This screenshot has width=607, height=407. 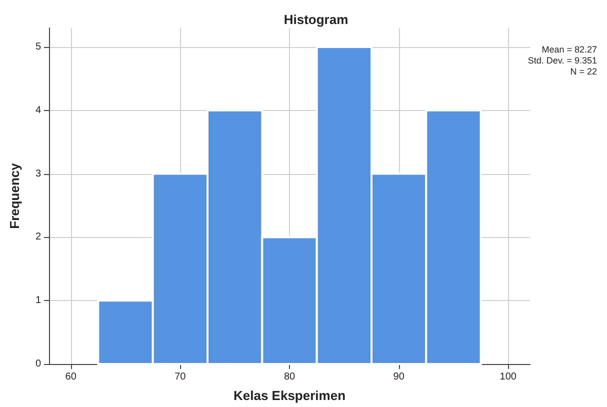 I want to click on text: N = 22, so click(x=584, y=71).